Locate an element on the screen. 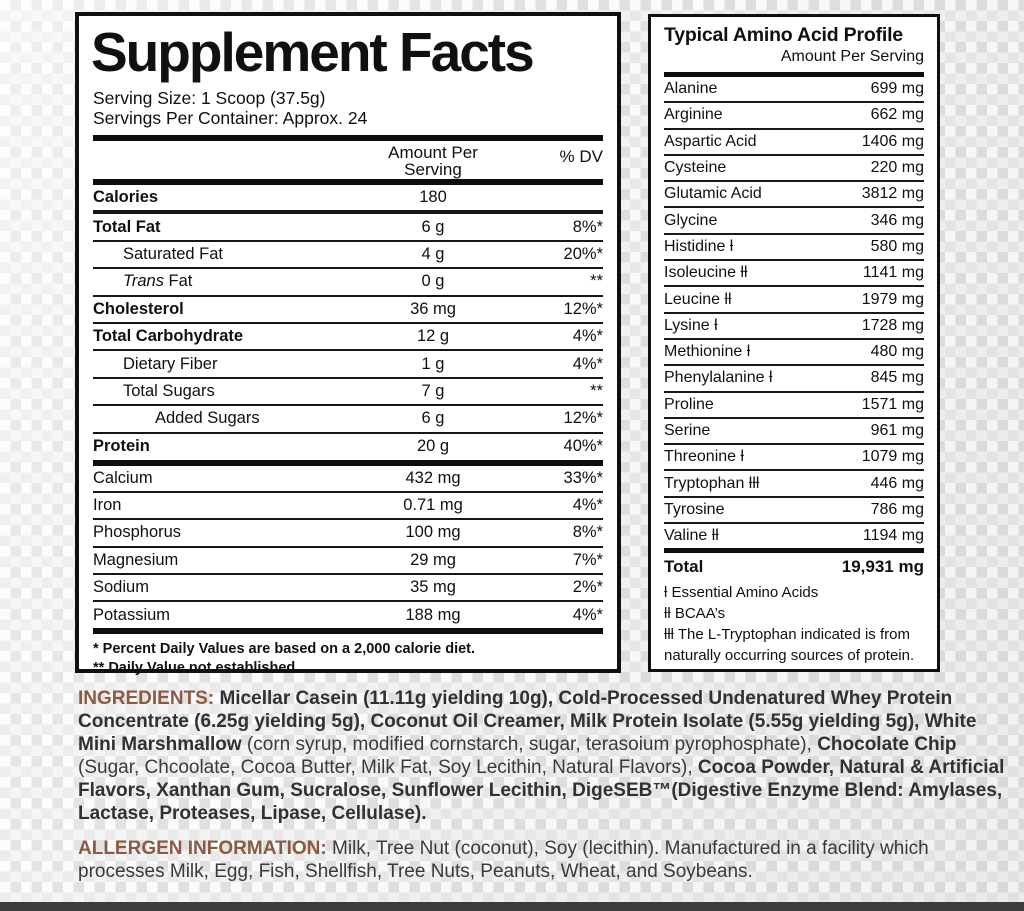 The width and height of the screenshot is (1024, 911). amino-row-serine: Serine 961 mg is located at coordinates (794, 432).